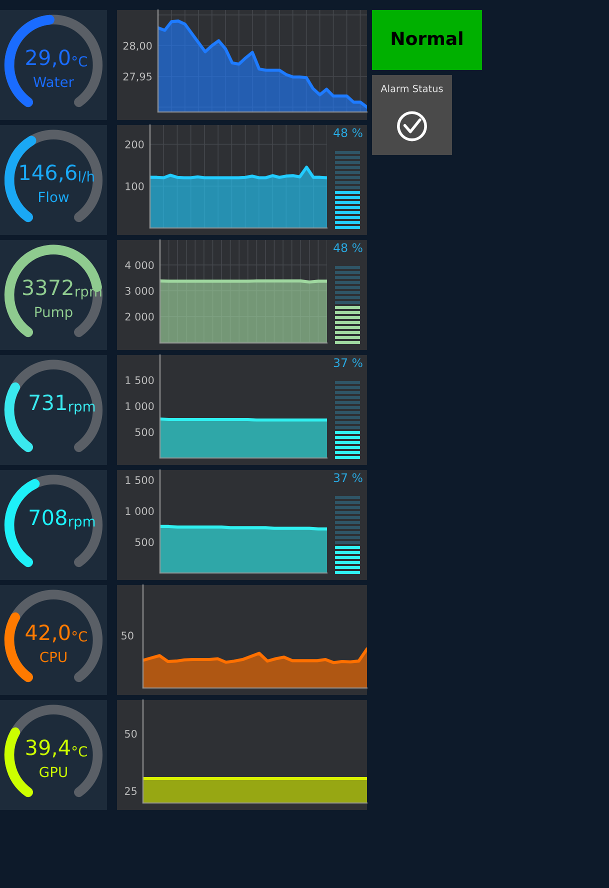  Describe the element at coordinates (54, 196) in the screenshot. I see `text: Flow` at that location.